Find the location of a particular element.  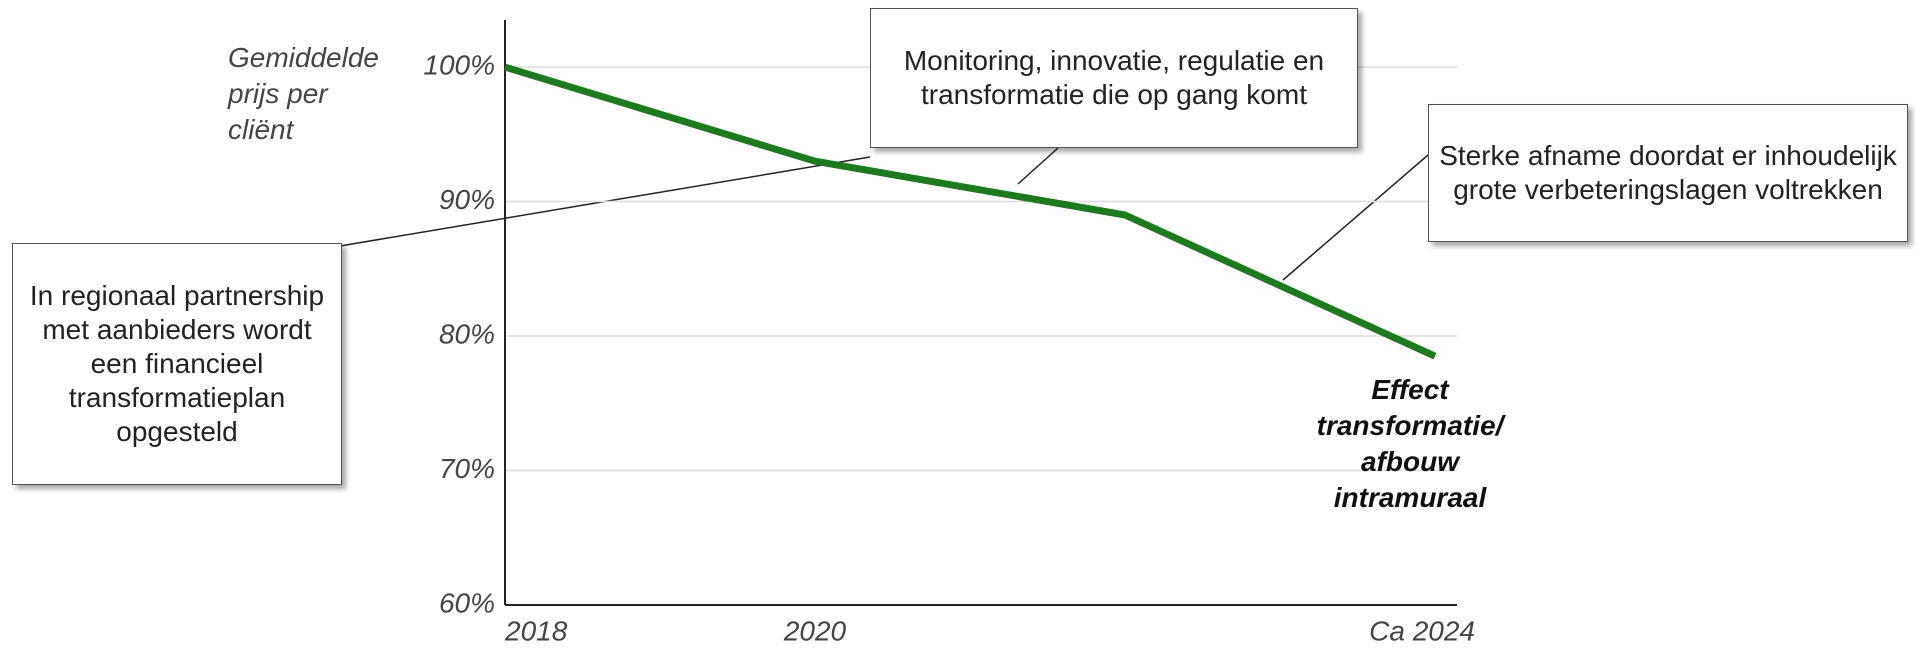

y-tick-label: 80% is located at coordinates (467, 333).